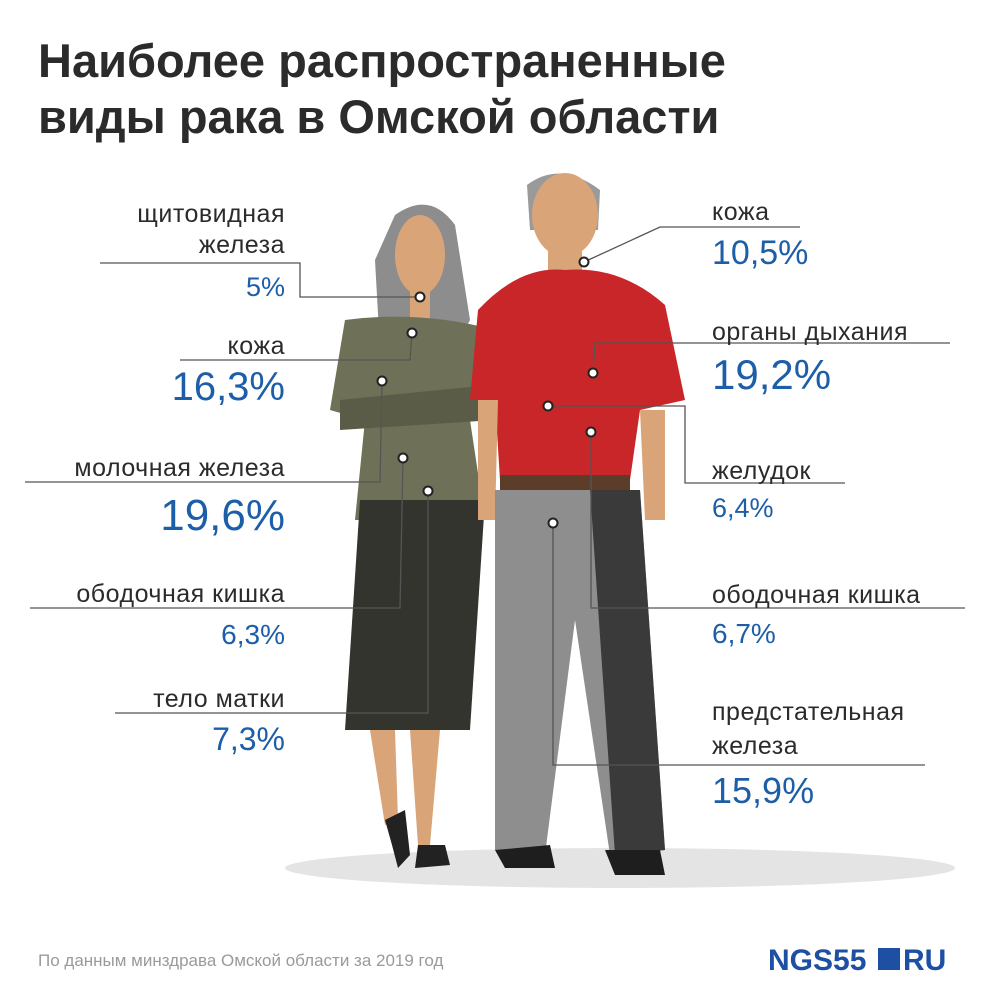  I want to click on cancer-percent: 19,6%, so click(222, 515).